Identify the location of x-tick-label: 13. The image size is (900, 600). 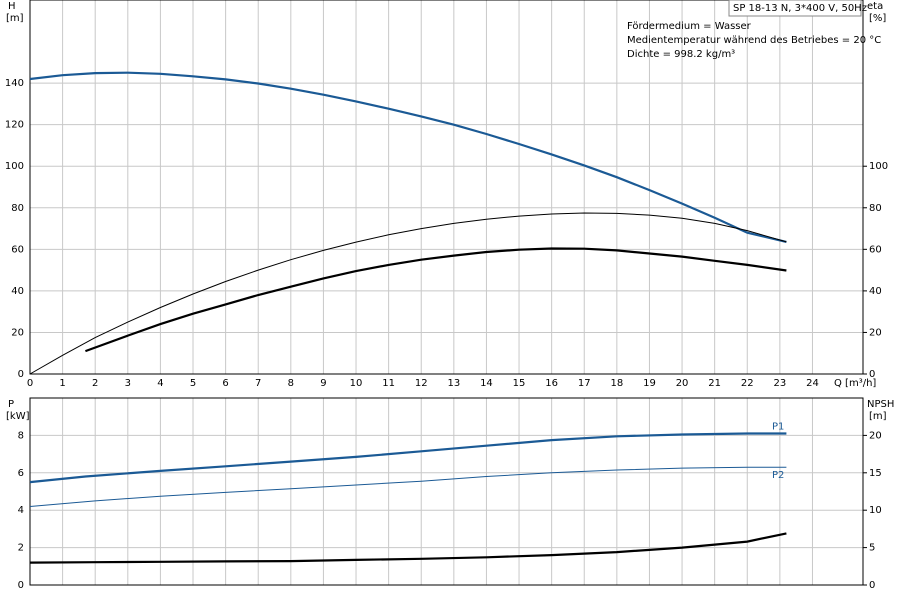
(453, 383).